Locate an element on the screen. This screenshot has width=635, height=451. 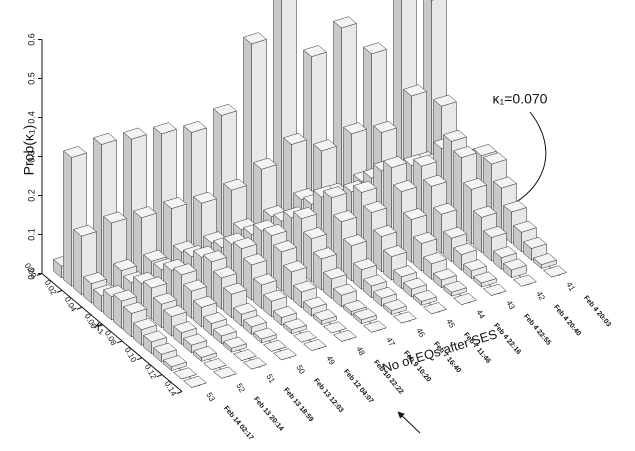
x-tick-label: 0.08 is located at coordinates (111, 338).